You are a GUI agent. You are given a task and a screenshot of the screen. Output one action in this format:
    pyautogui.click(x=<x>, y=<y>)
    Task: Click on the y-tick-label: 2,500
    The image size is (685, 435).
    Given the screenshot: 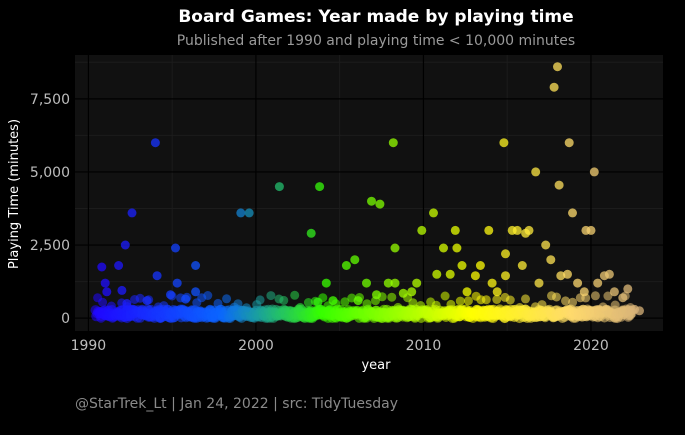 What is the action you would take?
    pyautogui.click(x=50, y=246)
    